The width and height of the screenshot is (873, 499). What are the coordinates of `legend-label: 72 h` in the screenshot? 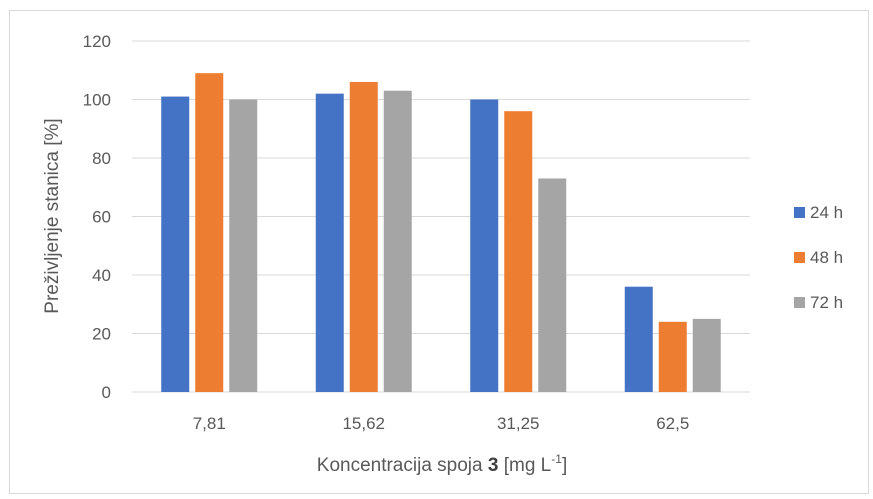 It's located at (826, 302).